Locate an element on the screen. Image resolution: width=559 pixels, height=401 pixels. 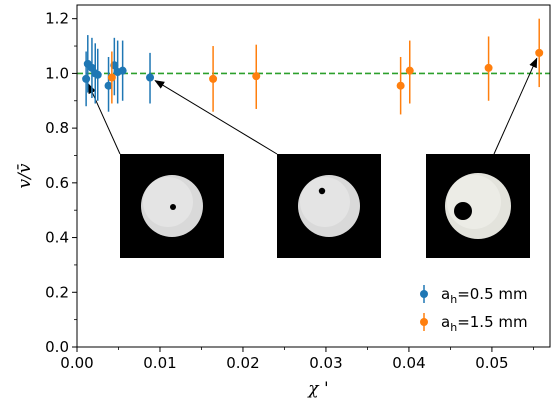
legend-item-ah-1.5: ah=1.5 mm is located at coordinates (474, 323).